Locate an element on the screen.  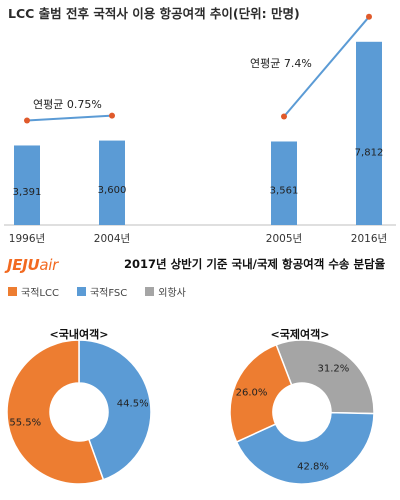
pie-label-international: <국제여객> is located at coordinates (300, 334).